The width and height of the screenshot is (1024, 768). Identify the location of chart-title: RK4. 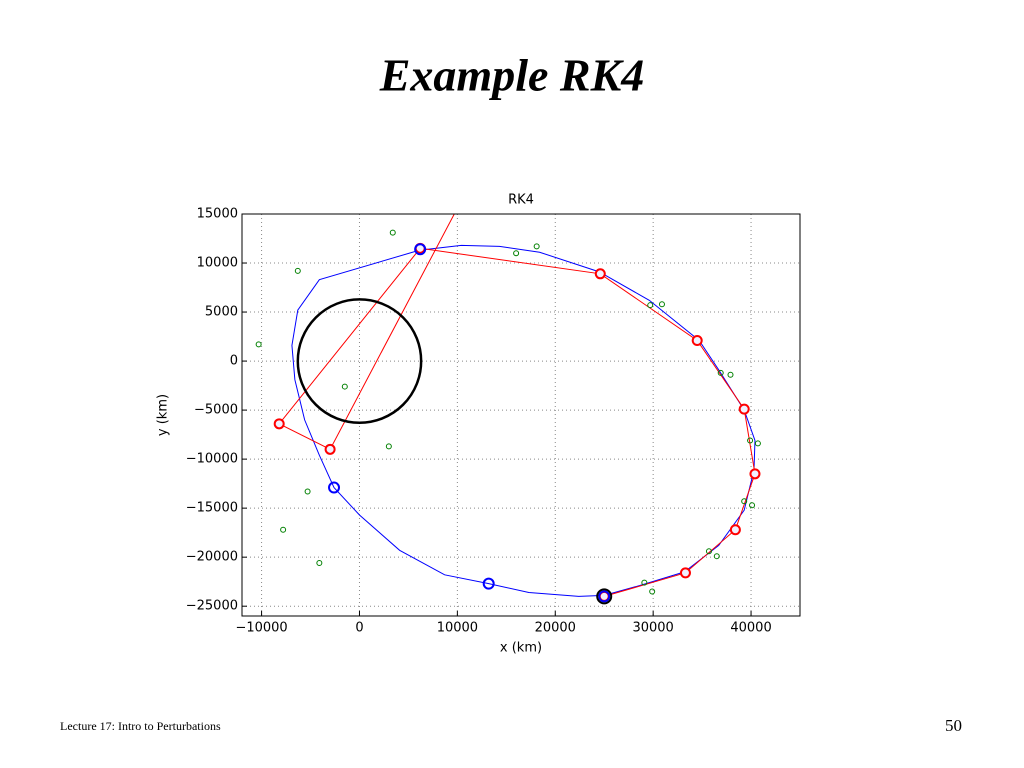
(521, 200).